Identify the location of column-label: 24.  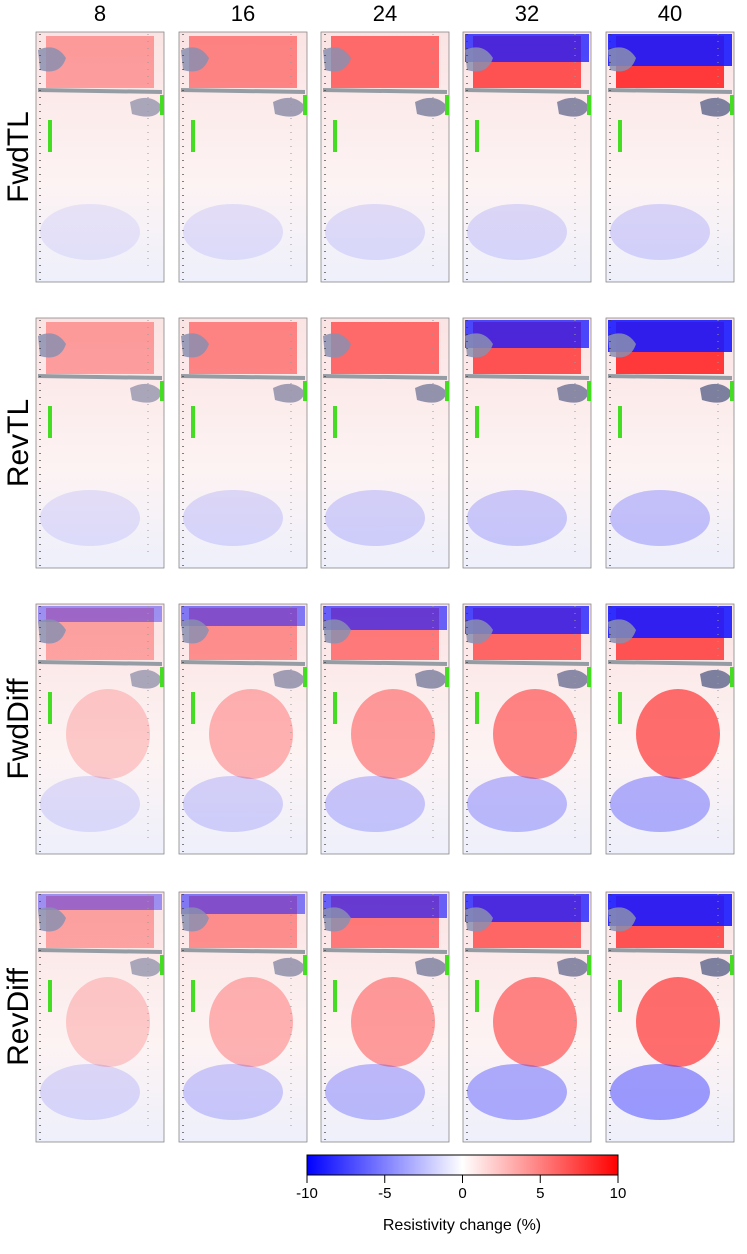
(385, 13).